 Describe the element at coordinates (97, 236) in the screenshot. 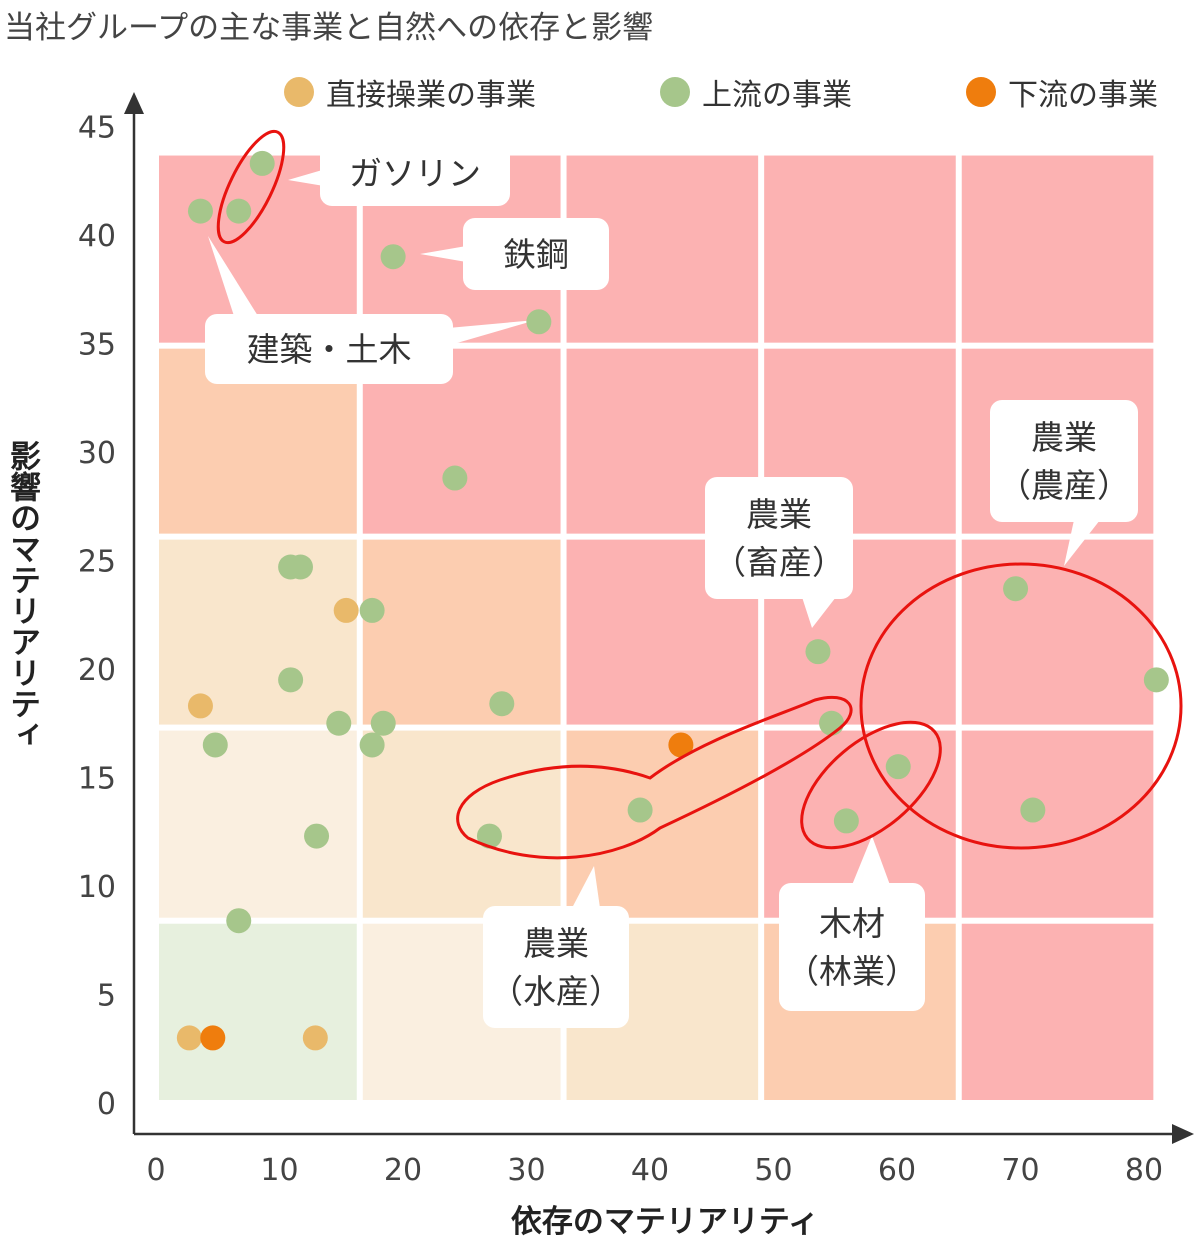

I see `y-tick-label: 40` at that location.